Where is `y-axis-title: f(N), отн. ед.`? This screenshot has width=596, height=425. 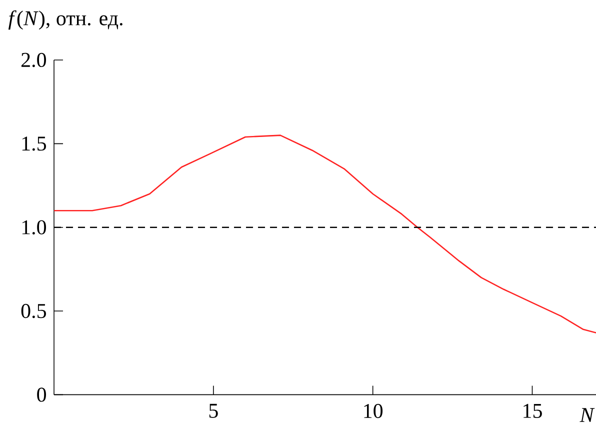 y-axis-title: f(N), отн. ед. is located at coordinates (65, 20).